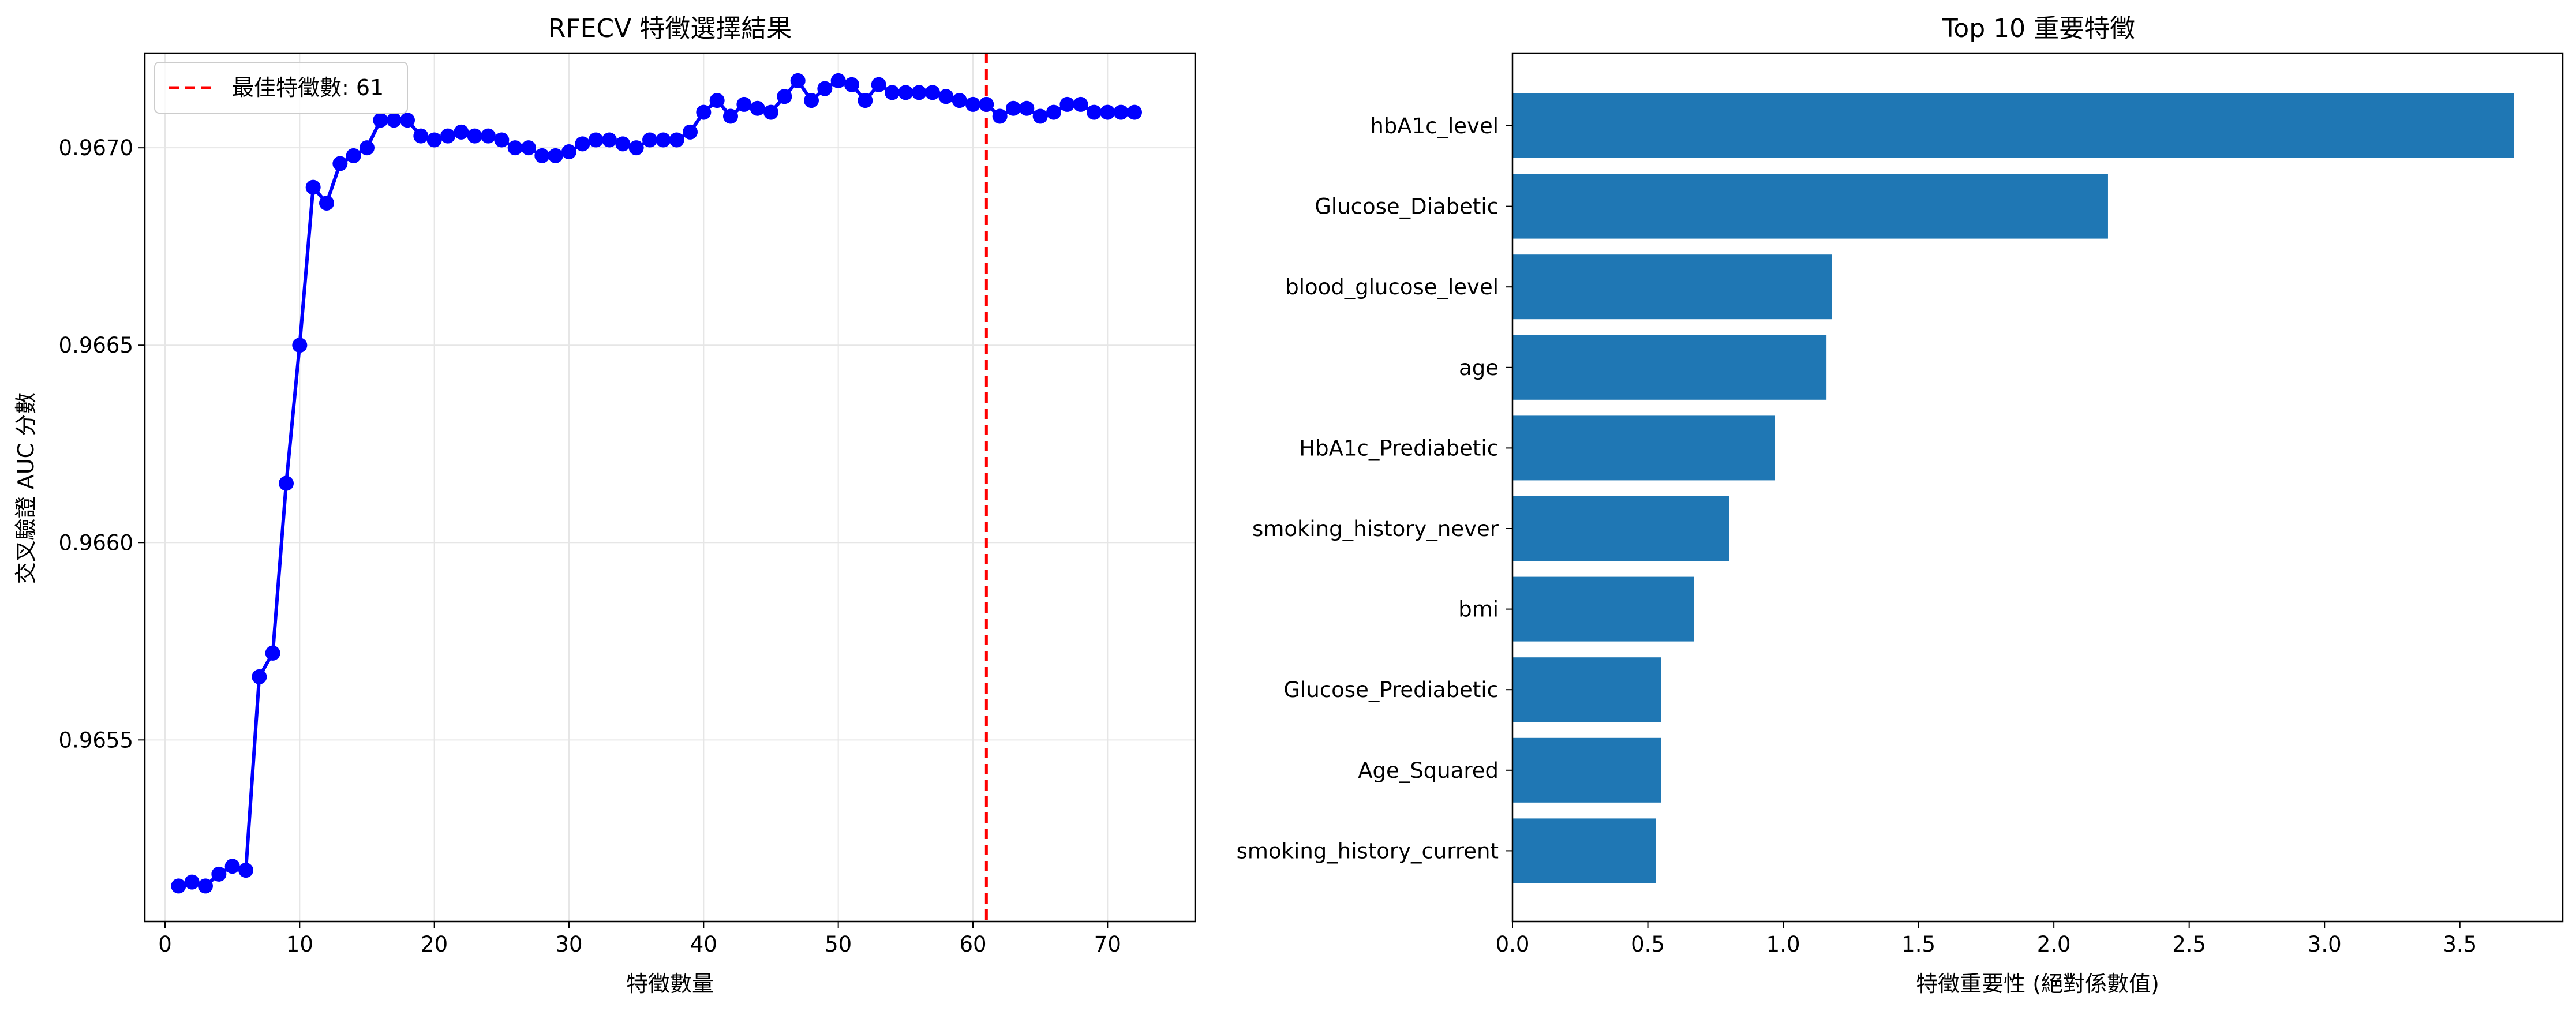  What do you see at coordinates (1376, 528) in the screenshot?
I see `category-label: smoking_history_never` at bounding box center [1376, 528].